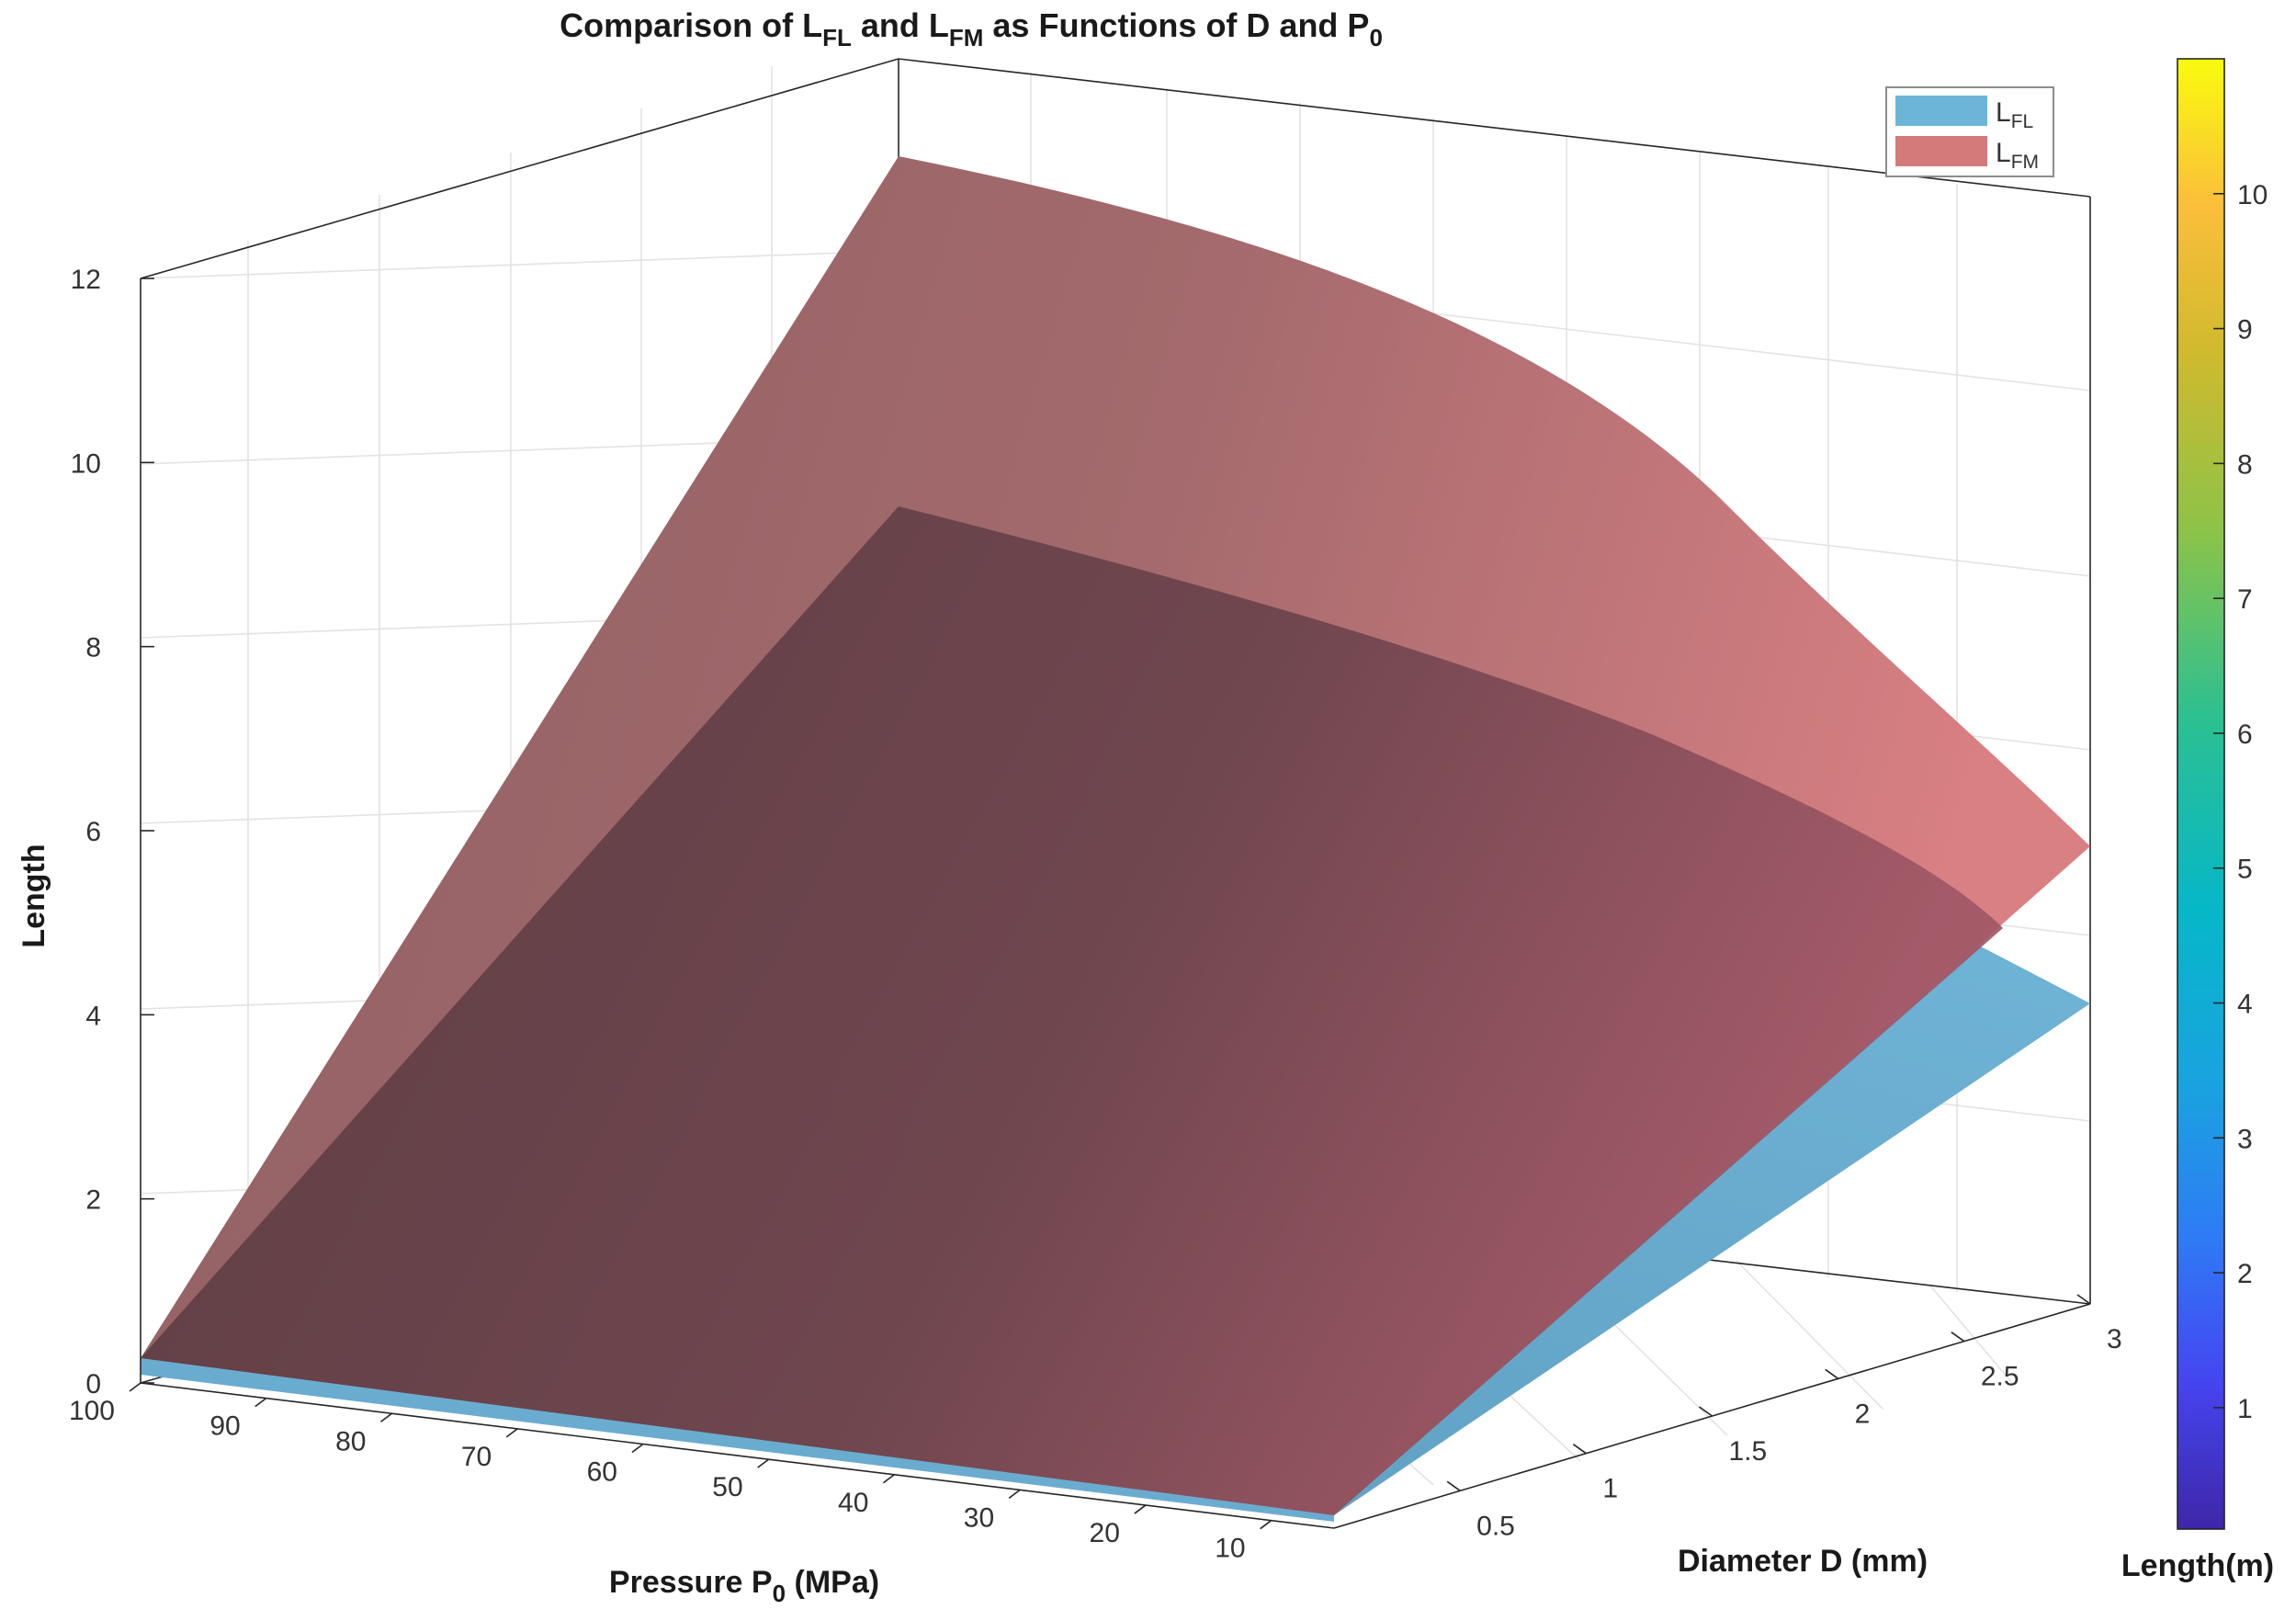  What do you see at coordinates (2245, 870) in the screenshot?
I see `colorbar-tick-label: 5` at bounding box center [2245, 870].